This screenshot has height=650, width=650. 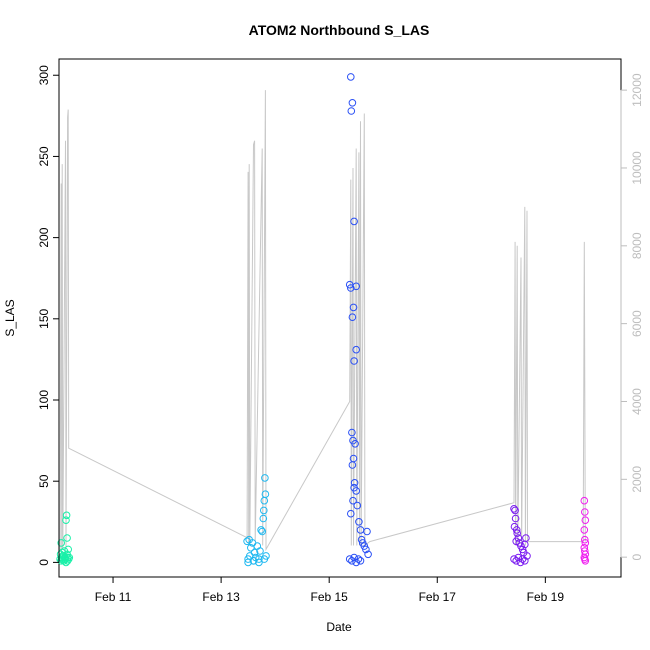 What do you see at coordinates (44, 237) in the screenshot?
I see `y-tick-label: 200` at bounding box center [44, 237].